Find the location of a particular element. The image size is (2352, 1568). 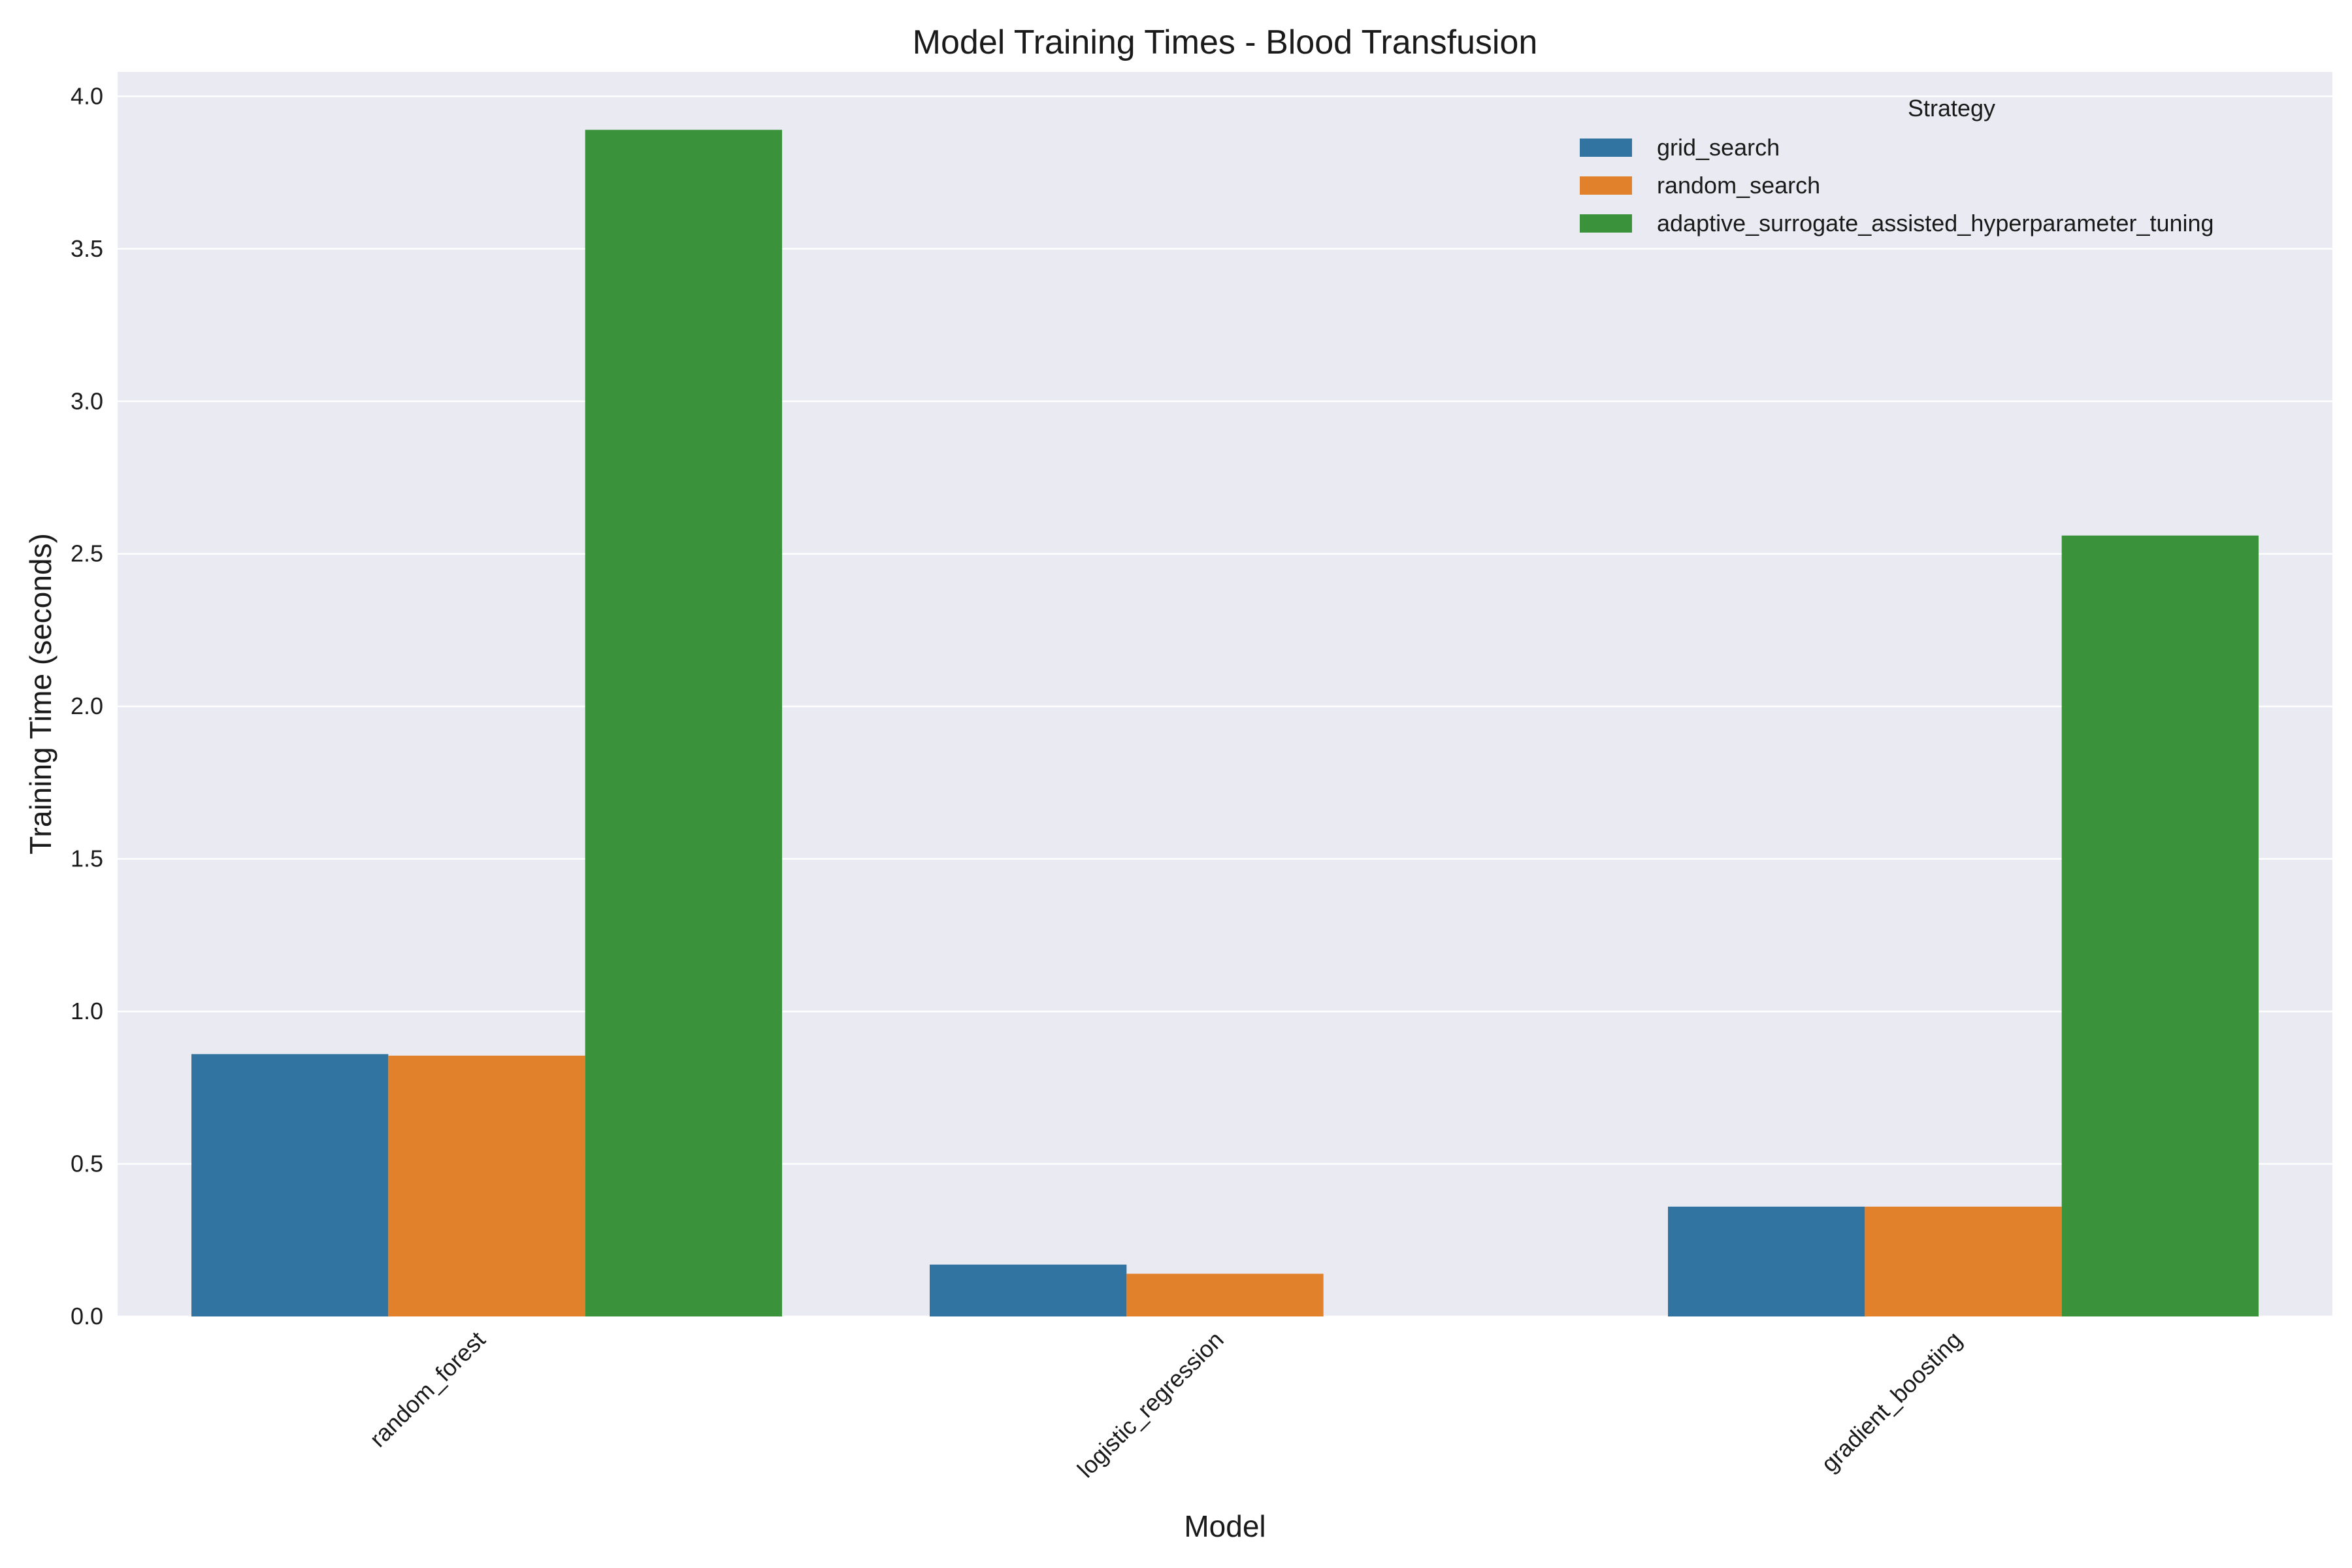

bar-random_forest-adaptive_surrogate_assisted_hyperparameter_tuning is located at coordinates (683, 722).